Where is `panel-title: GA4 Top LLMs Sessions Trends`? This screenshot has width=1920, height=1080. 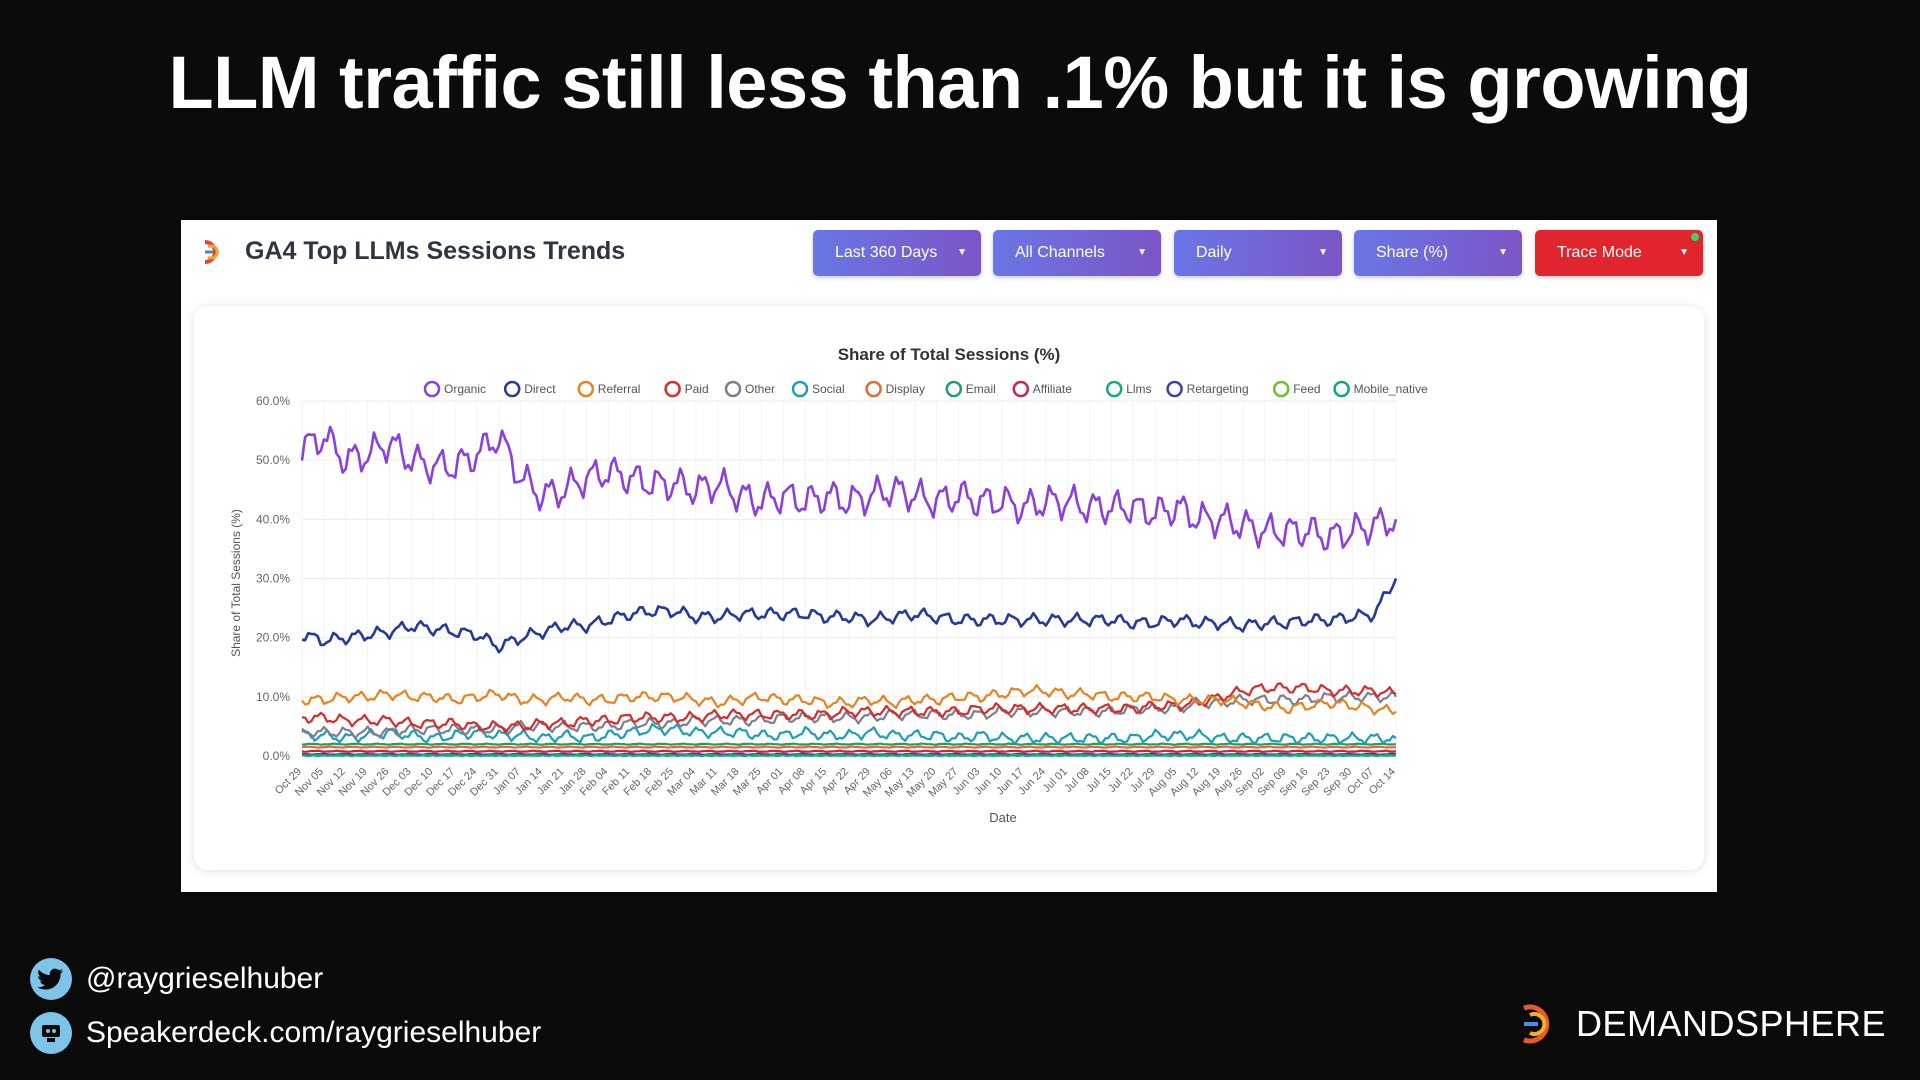 panel-title: GA4 Top LLMs Sessions Trends is located at coordinates (435, 251).